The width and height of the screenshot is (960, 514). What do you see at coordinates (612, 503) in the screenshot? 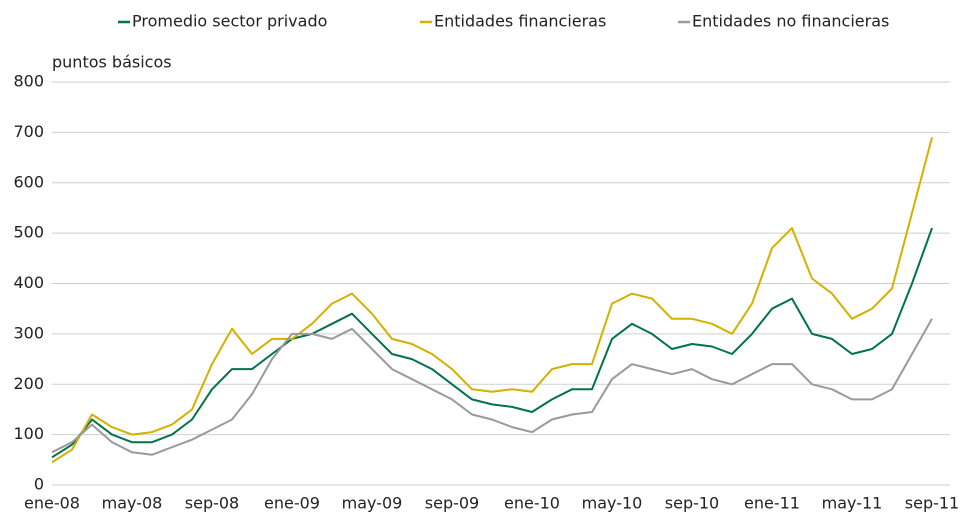
I see `x-tick-label: may-10` at bounding box center [612, 503].